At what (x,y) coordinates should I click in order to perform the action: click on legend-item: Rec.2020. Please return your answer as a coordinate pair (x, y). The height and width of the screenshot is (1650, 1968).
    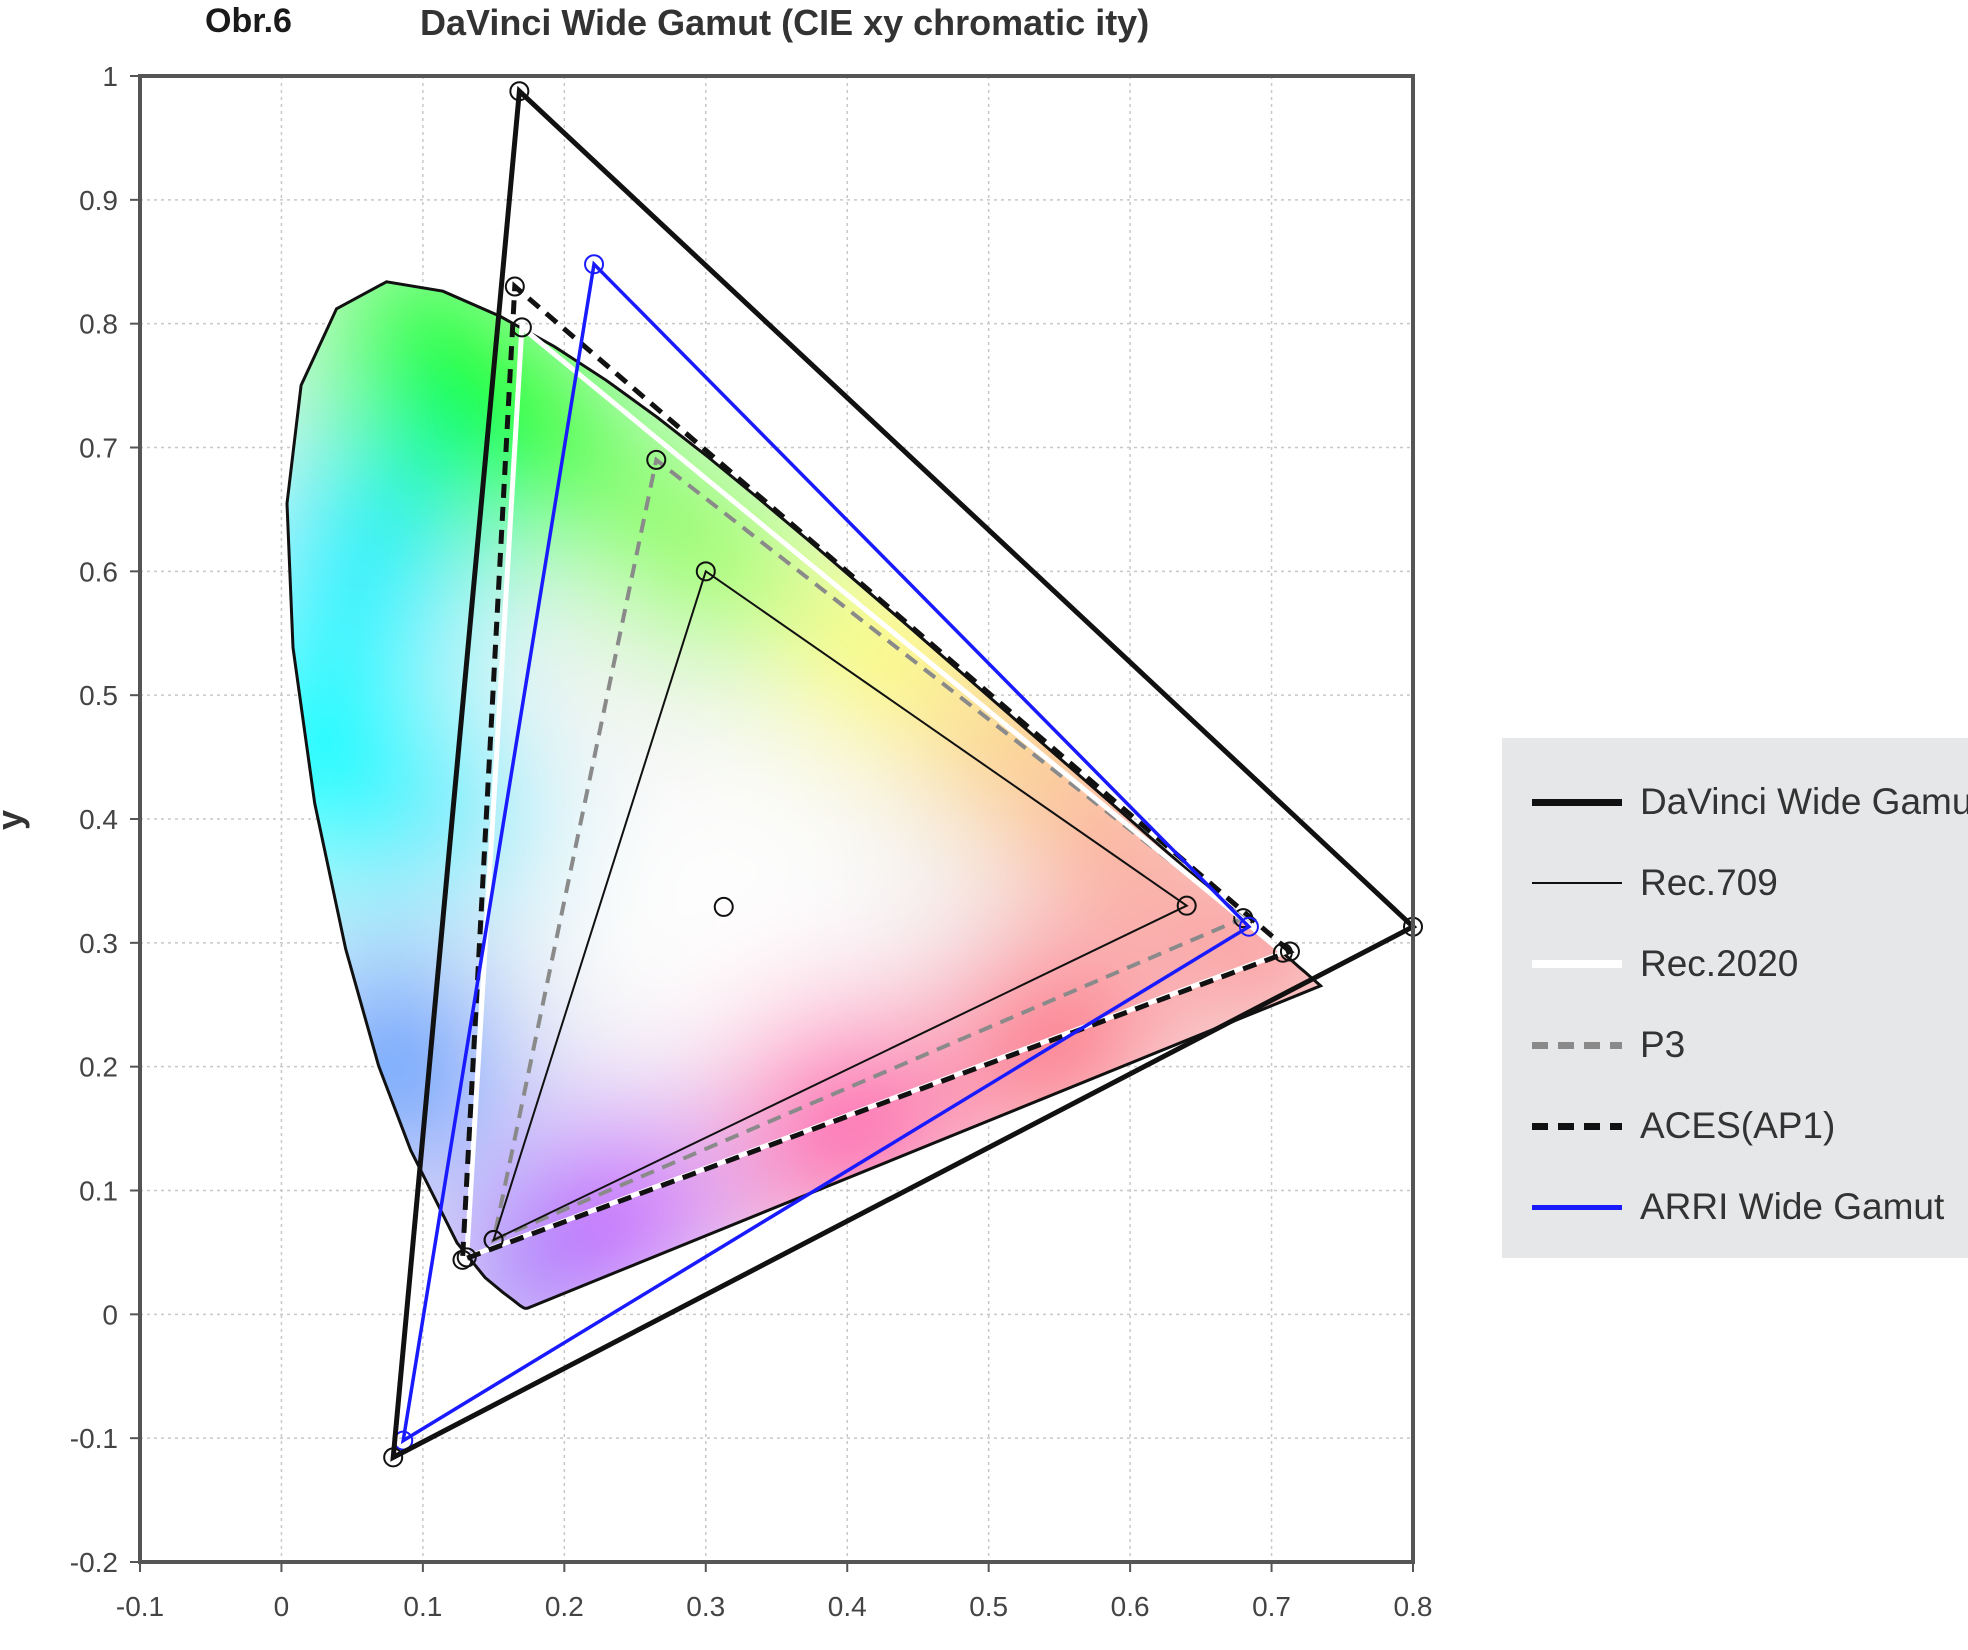
    Looking at the image, I should click on (1665, 964).